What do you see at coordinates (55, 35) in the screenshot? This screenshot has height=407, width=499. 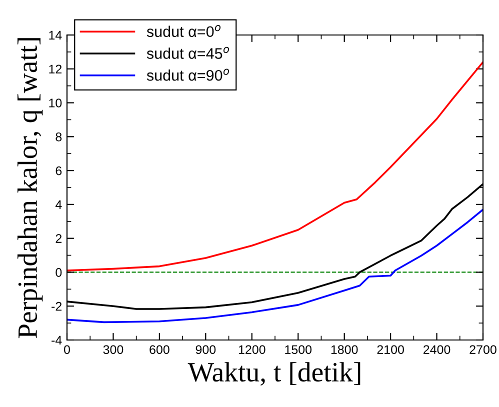 I see `y-tick-label: 14` at bounding box center [55, 35].